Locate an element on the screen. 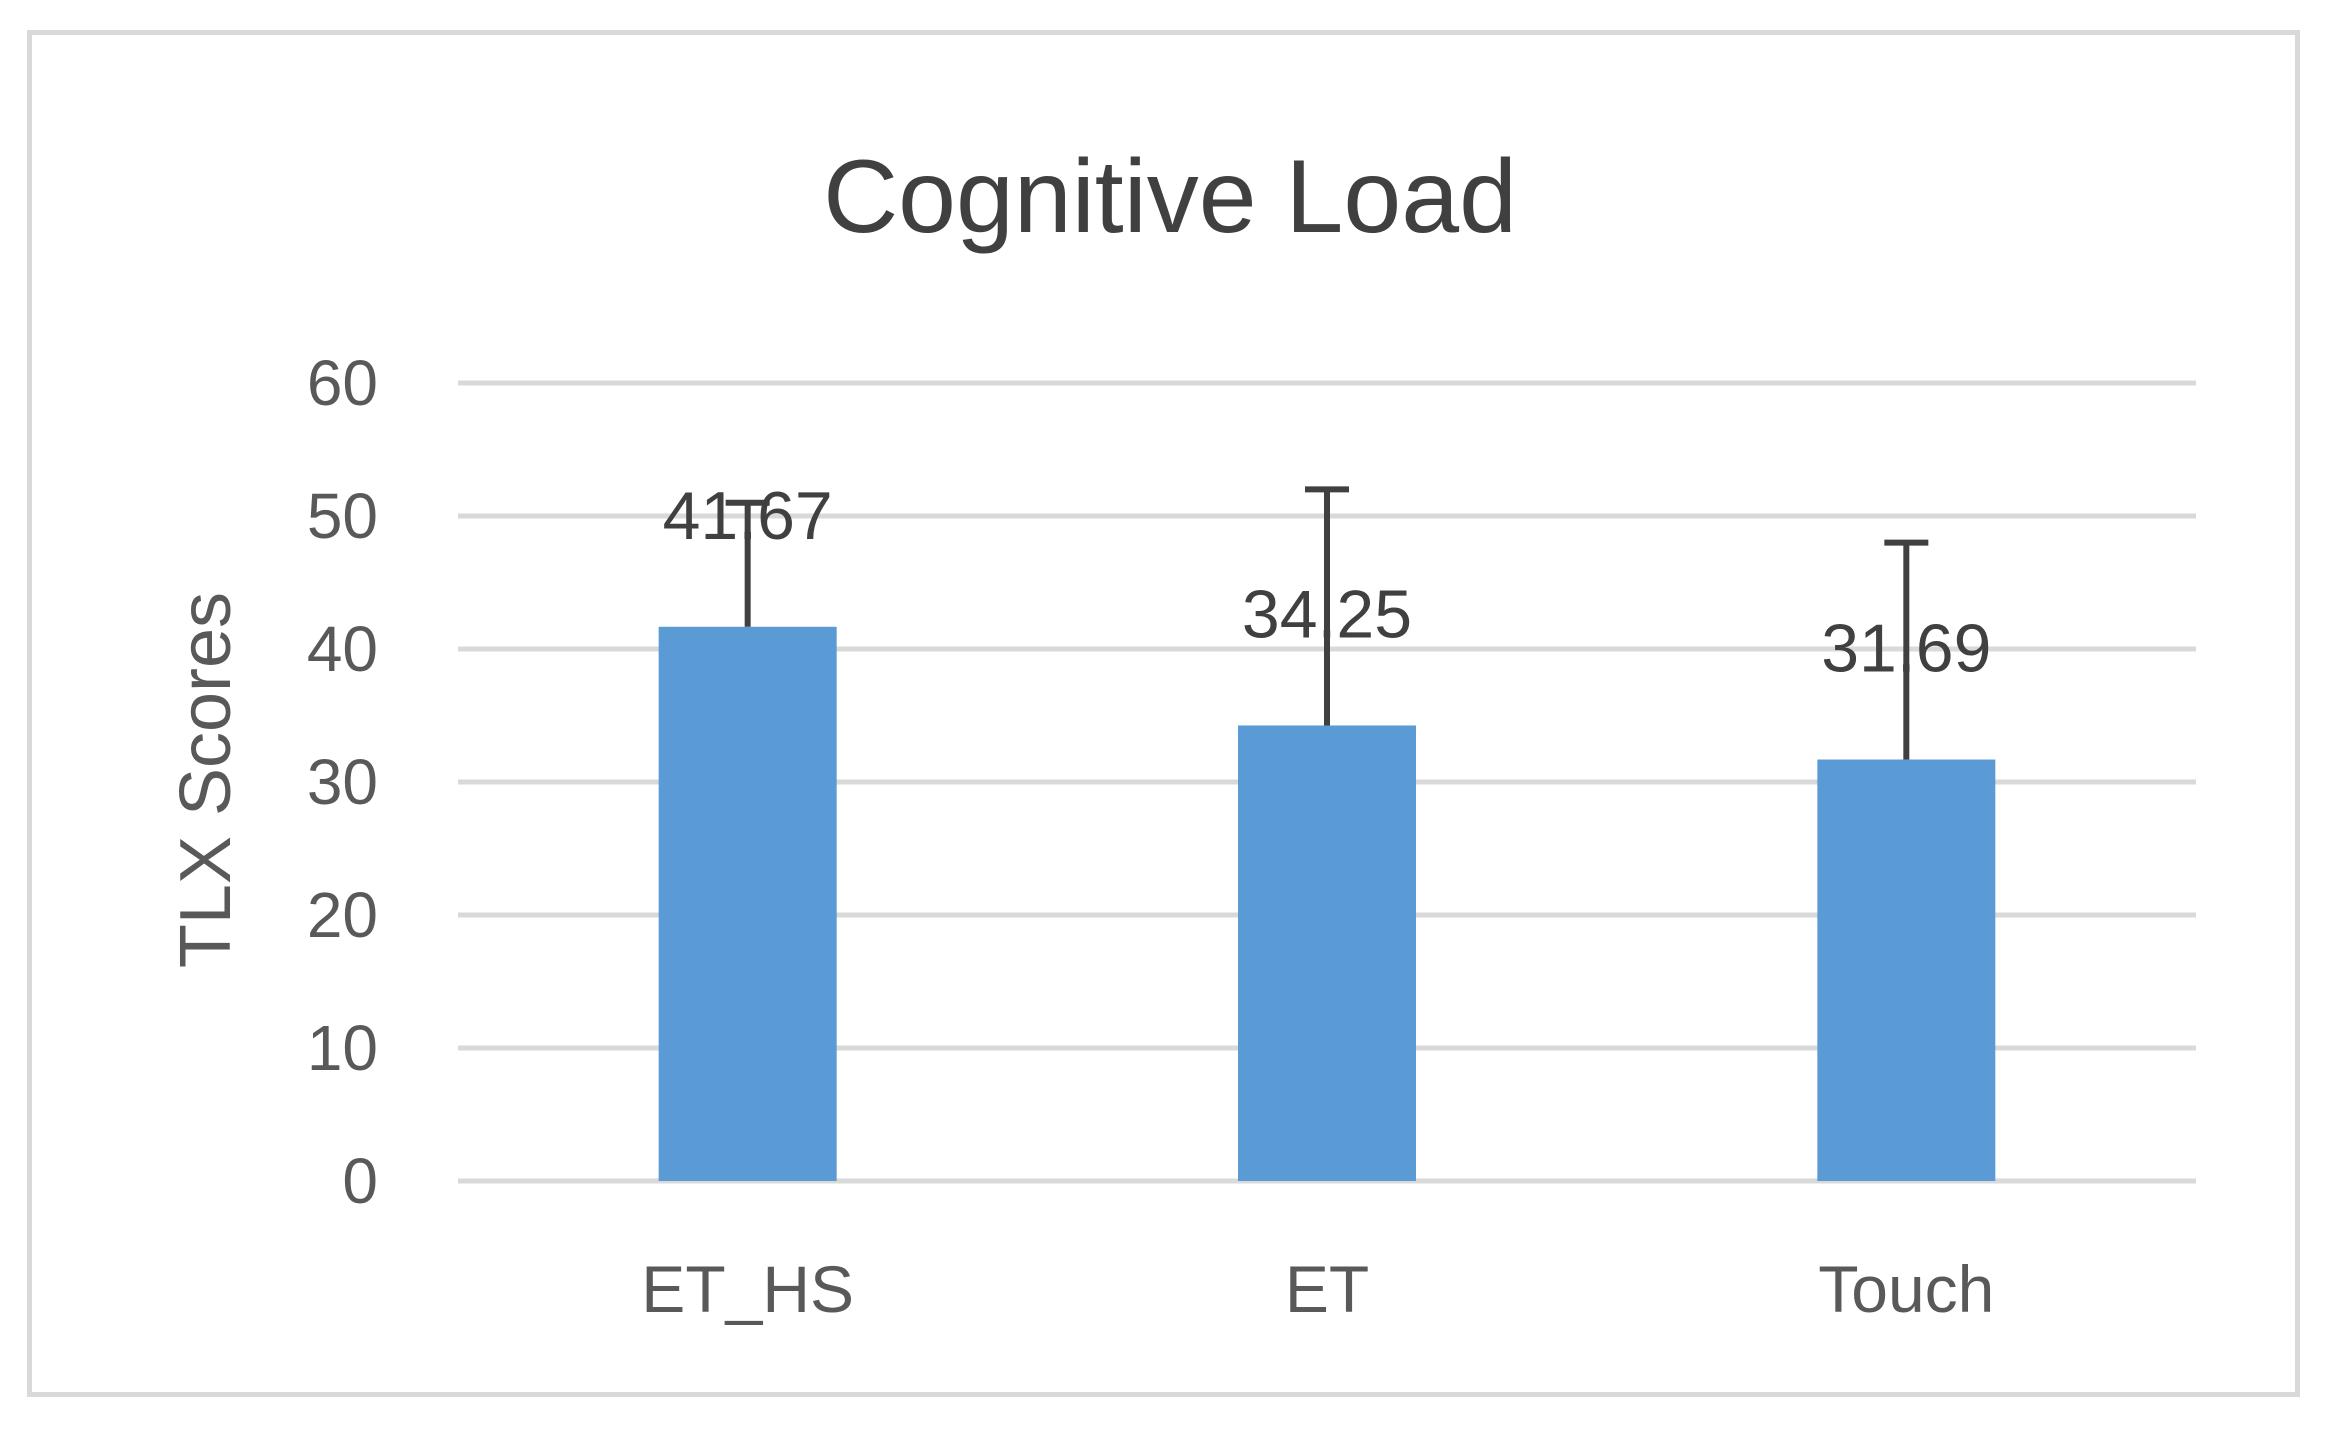 The height and width of the screenshot is (1440, 2328). x-category-label: Touch is located at coordinates (1906, 1289).